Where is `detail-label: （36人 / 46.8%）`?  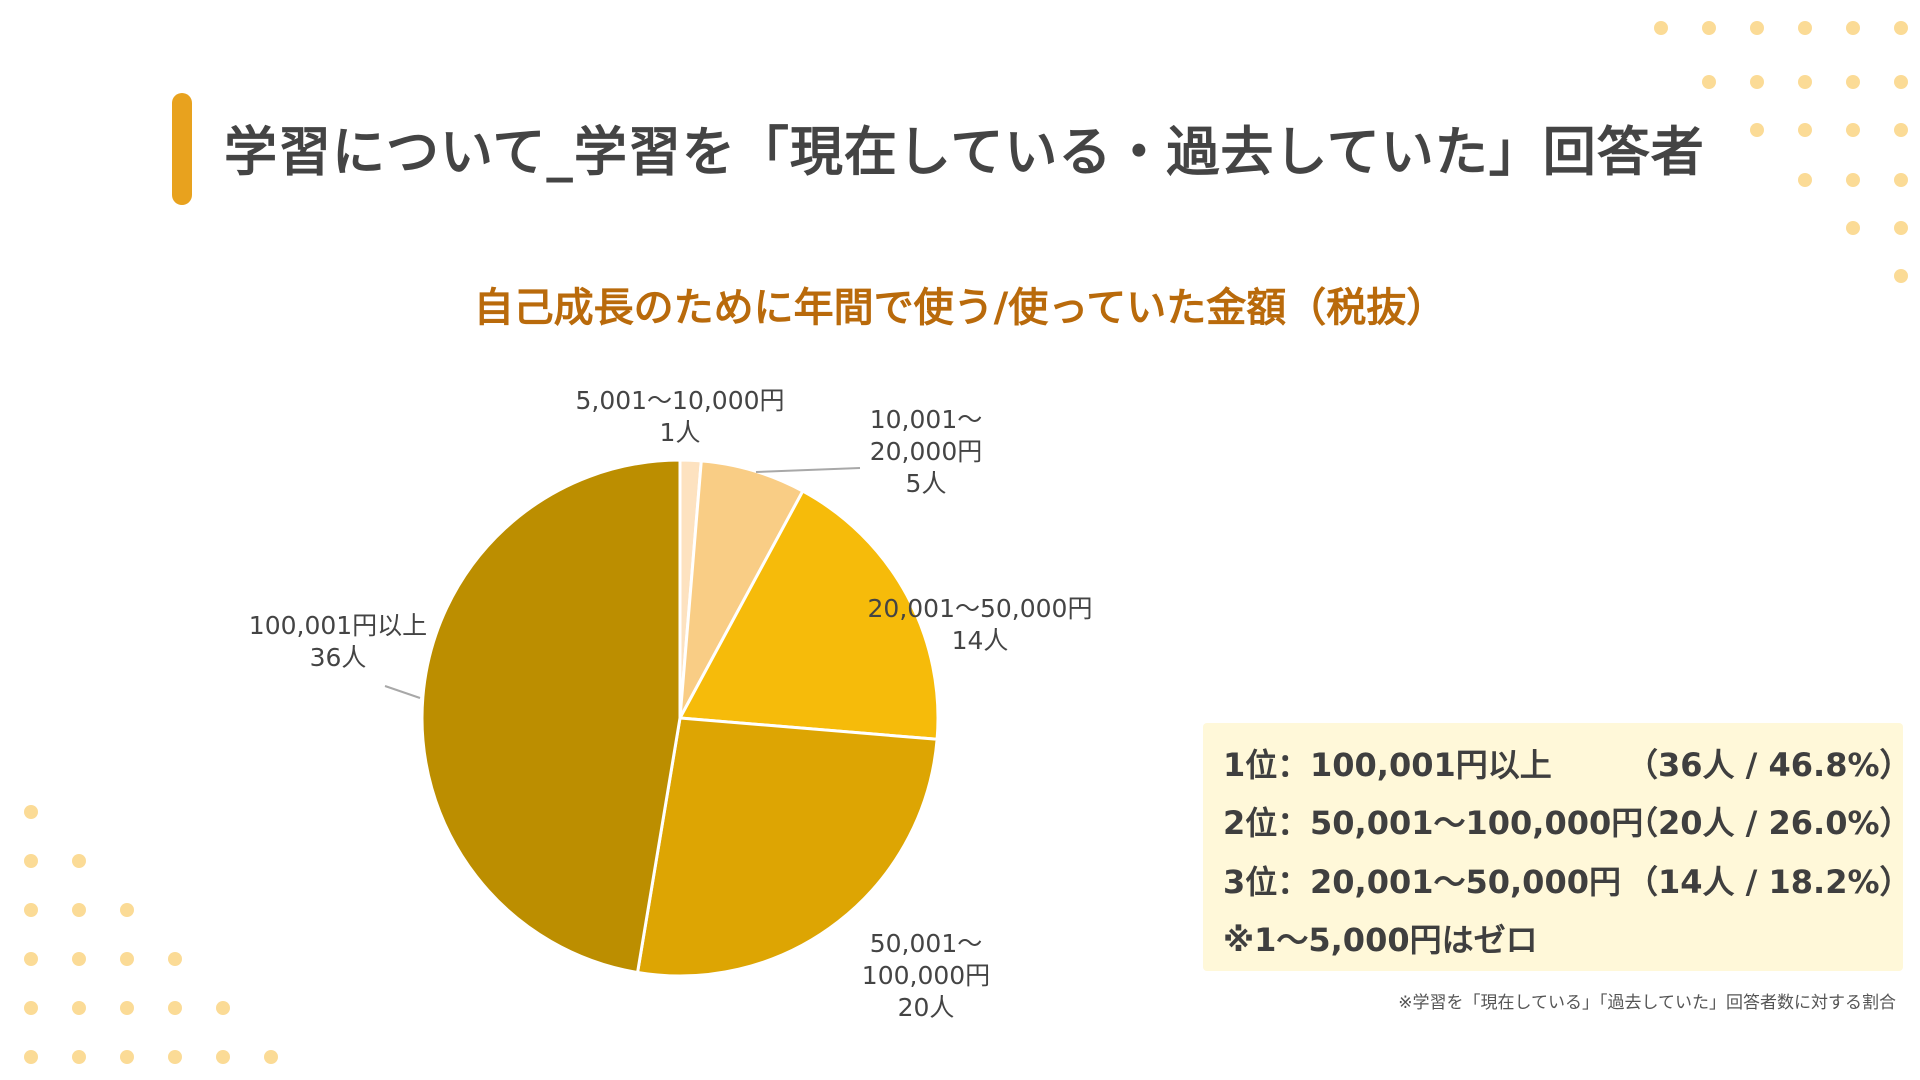 detail-label: （36人 / 46.8%） is located at coordinates (1769, 765).